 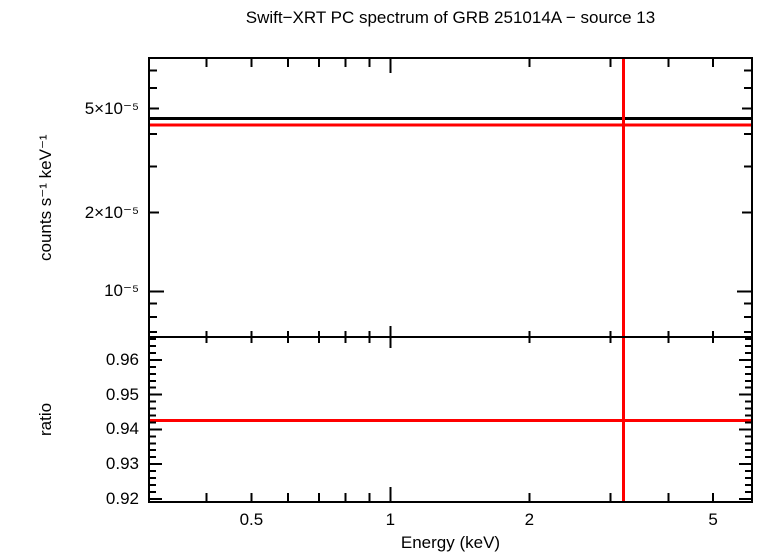 I want to click on y-tick-label: 0.94, so click(x=122, y=428).